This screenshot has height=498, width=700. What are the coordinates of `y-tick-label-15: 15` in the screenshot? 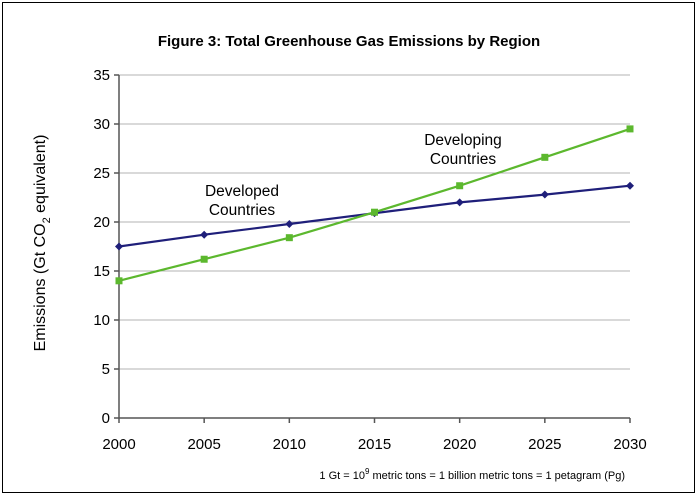 It's located at (101, 271).